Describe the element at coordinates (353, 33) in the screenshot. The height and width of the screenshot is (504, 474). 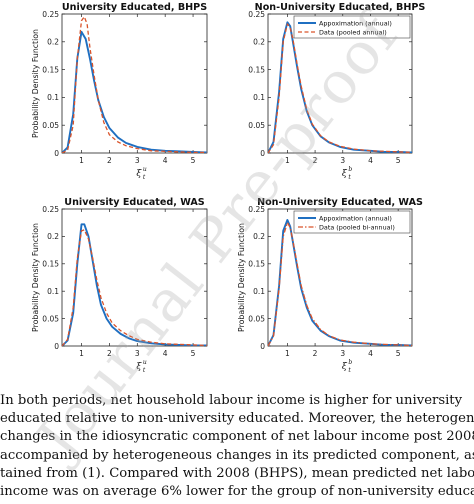
I see `legend-entry: Data (pooled annual)` at that location.